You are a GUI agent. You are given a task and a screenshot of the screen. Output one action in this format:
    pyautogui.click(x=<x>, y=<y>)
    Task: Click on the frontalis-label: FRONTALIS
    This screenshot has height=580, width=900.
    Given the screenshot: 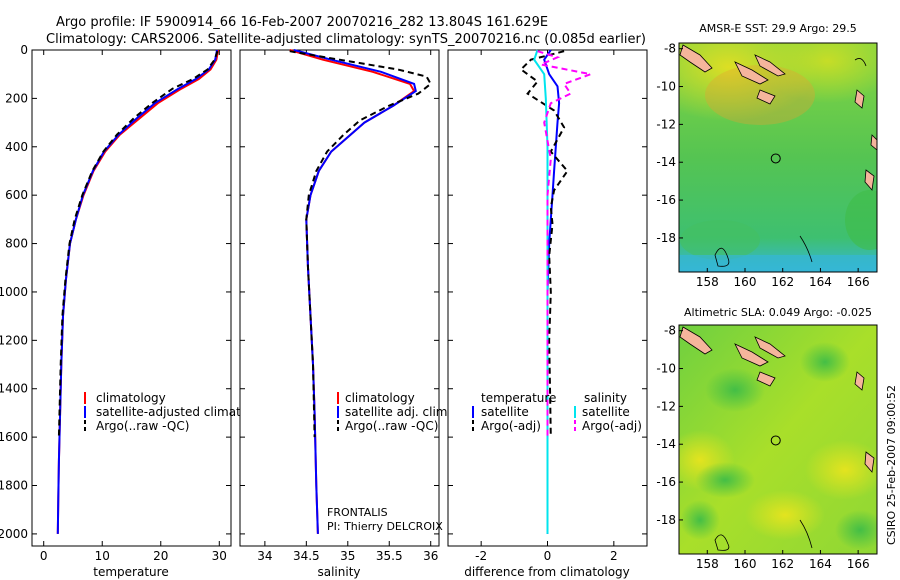 What is the action you would take?
    pyautogui.click(x=357, y=512)
    